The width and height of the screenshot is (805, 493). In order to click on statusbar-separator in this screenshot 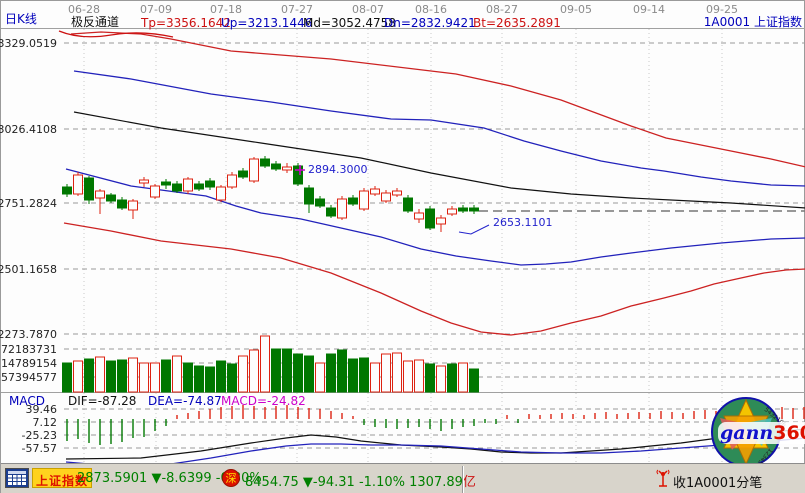, I will do `click(463, 479)`.